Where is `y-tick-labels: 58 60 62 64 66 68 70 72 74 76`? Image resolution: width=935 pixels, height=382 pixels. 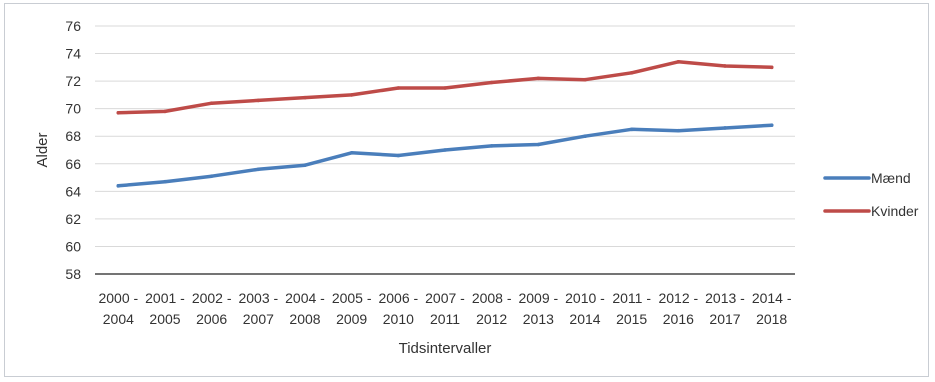
y-tick-labels: 58 60 62 64 66 68 70 72 74 76 is located at coordinates (73, 150).